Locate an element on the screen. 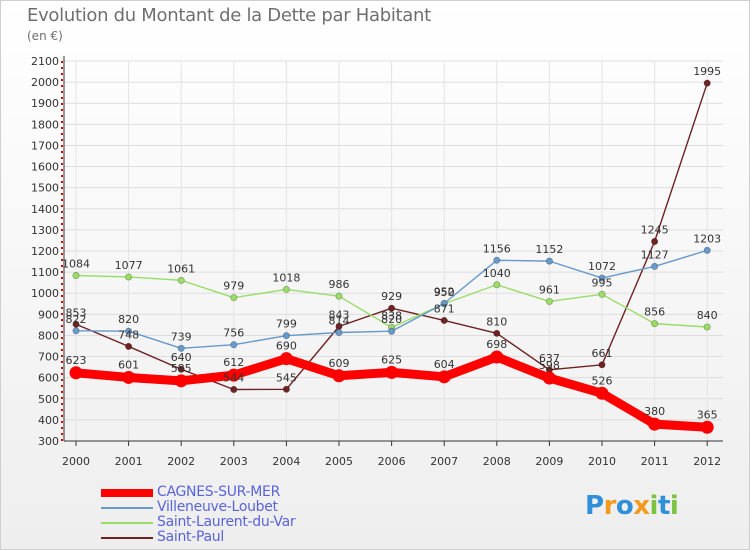 Image resolution: width=750 pixels, height=550 pixels. data-label: 690 is located at coordinates (286, 346).